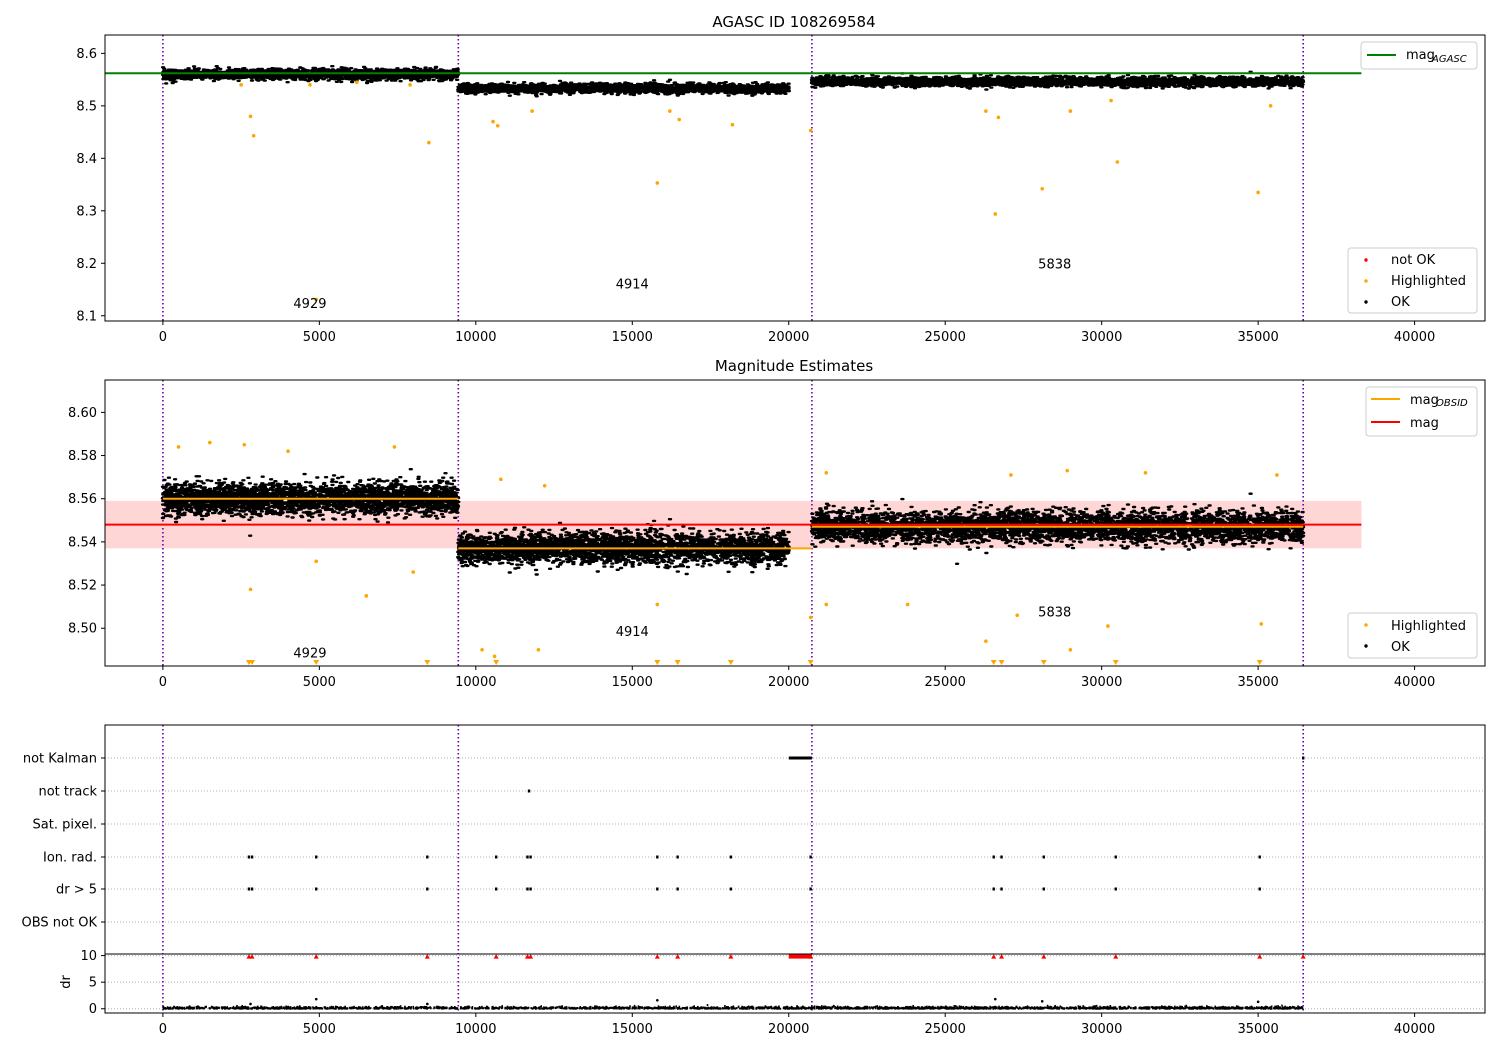 The image size is (1500, 1050). What do you see at coordinates (65, 825) in the screenshot?
I see `flag-row-label: Sat. pixel.` at bounding box center [65, 825].